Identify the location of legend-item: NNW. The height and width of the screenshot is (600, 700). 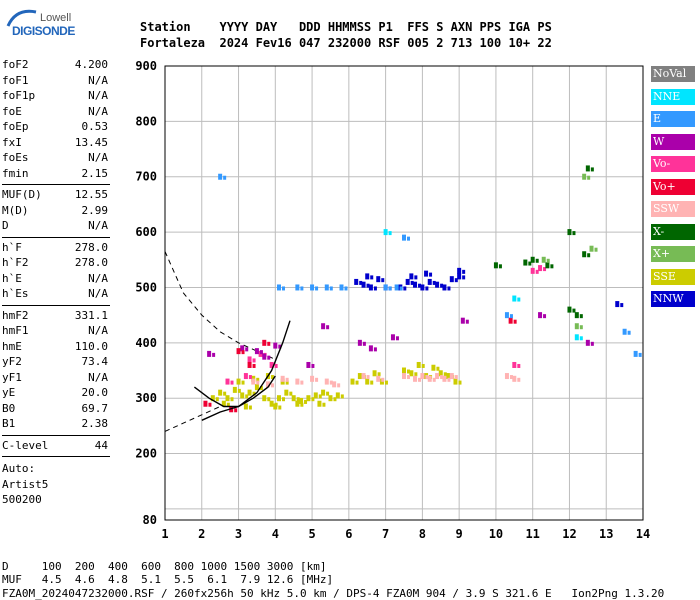
(673, 299).